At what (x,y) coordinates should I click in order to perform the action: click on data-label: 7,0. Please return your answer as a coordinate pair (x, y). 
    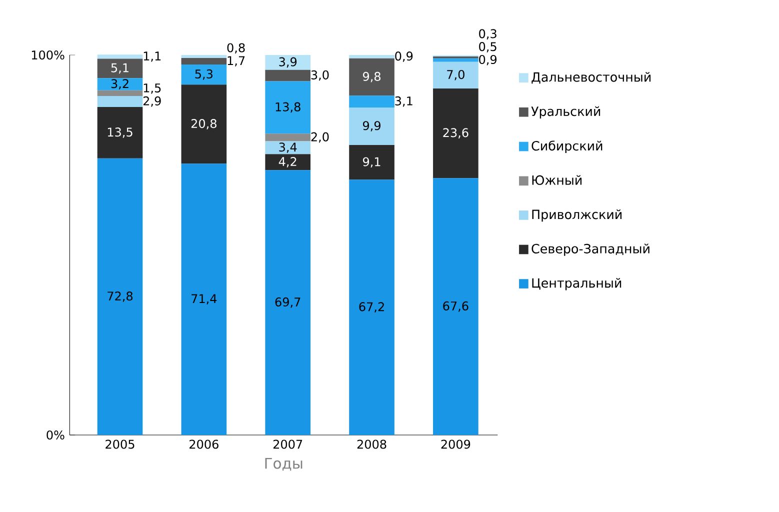
    Looking at the image, I should click on (455, 75).